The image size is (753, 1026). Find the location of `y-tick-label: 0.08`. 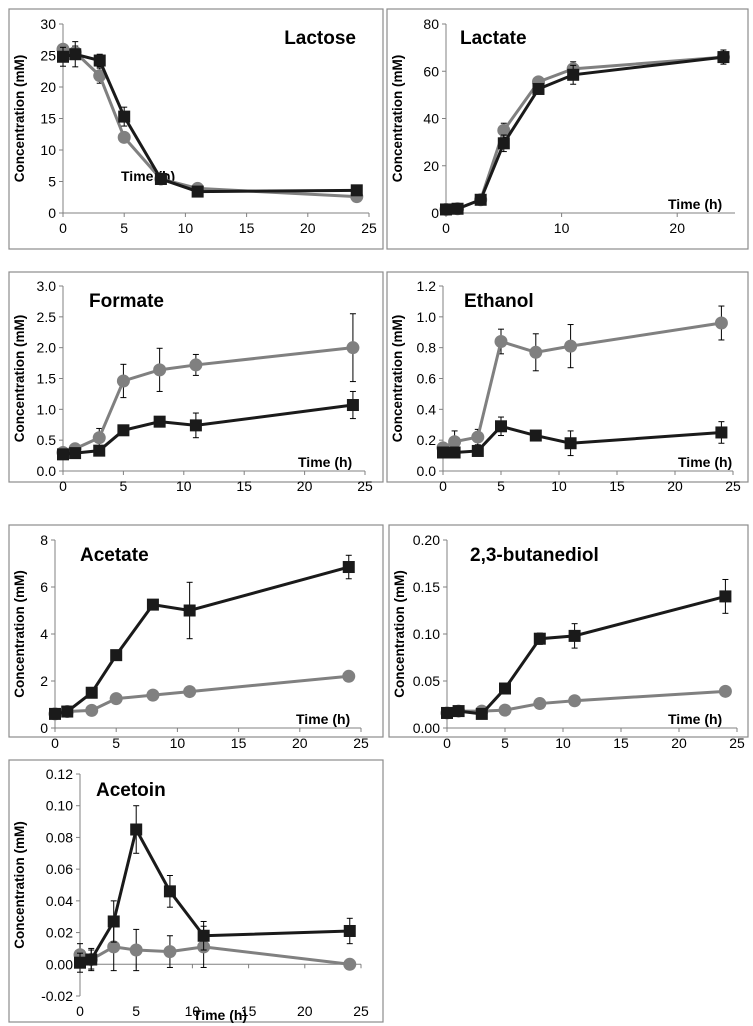

y-tick-label: 0.08 is located at coordinates (59, 837).